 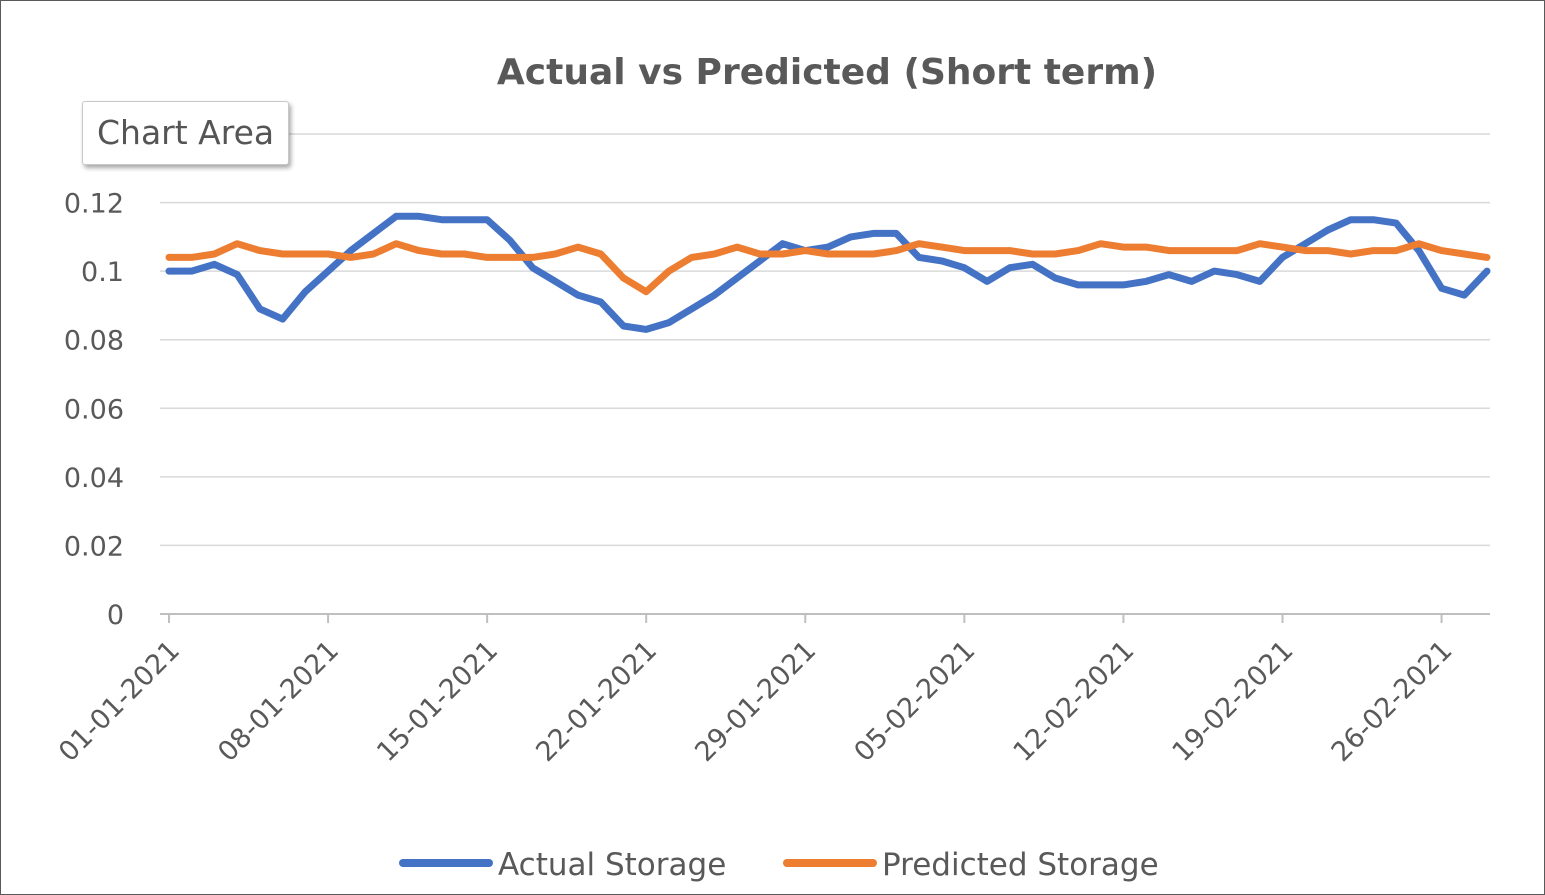 What do you see at coordinates (1073, 701) in the screenshot?
I see `x-tick-label: 12-02-2021` at bounding box center [1073, 701].